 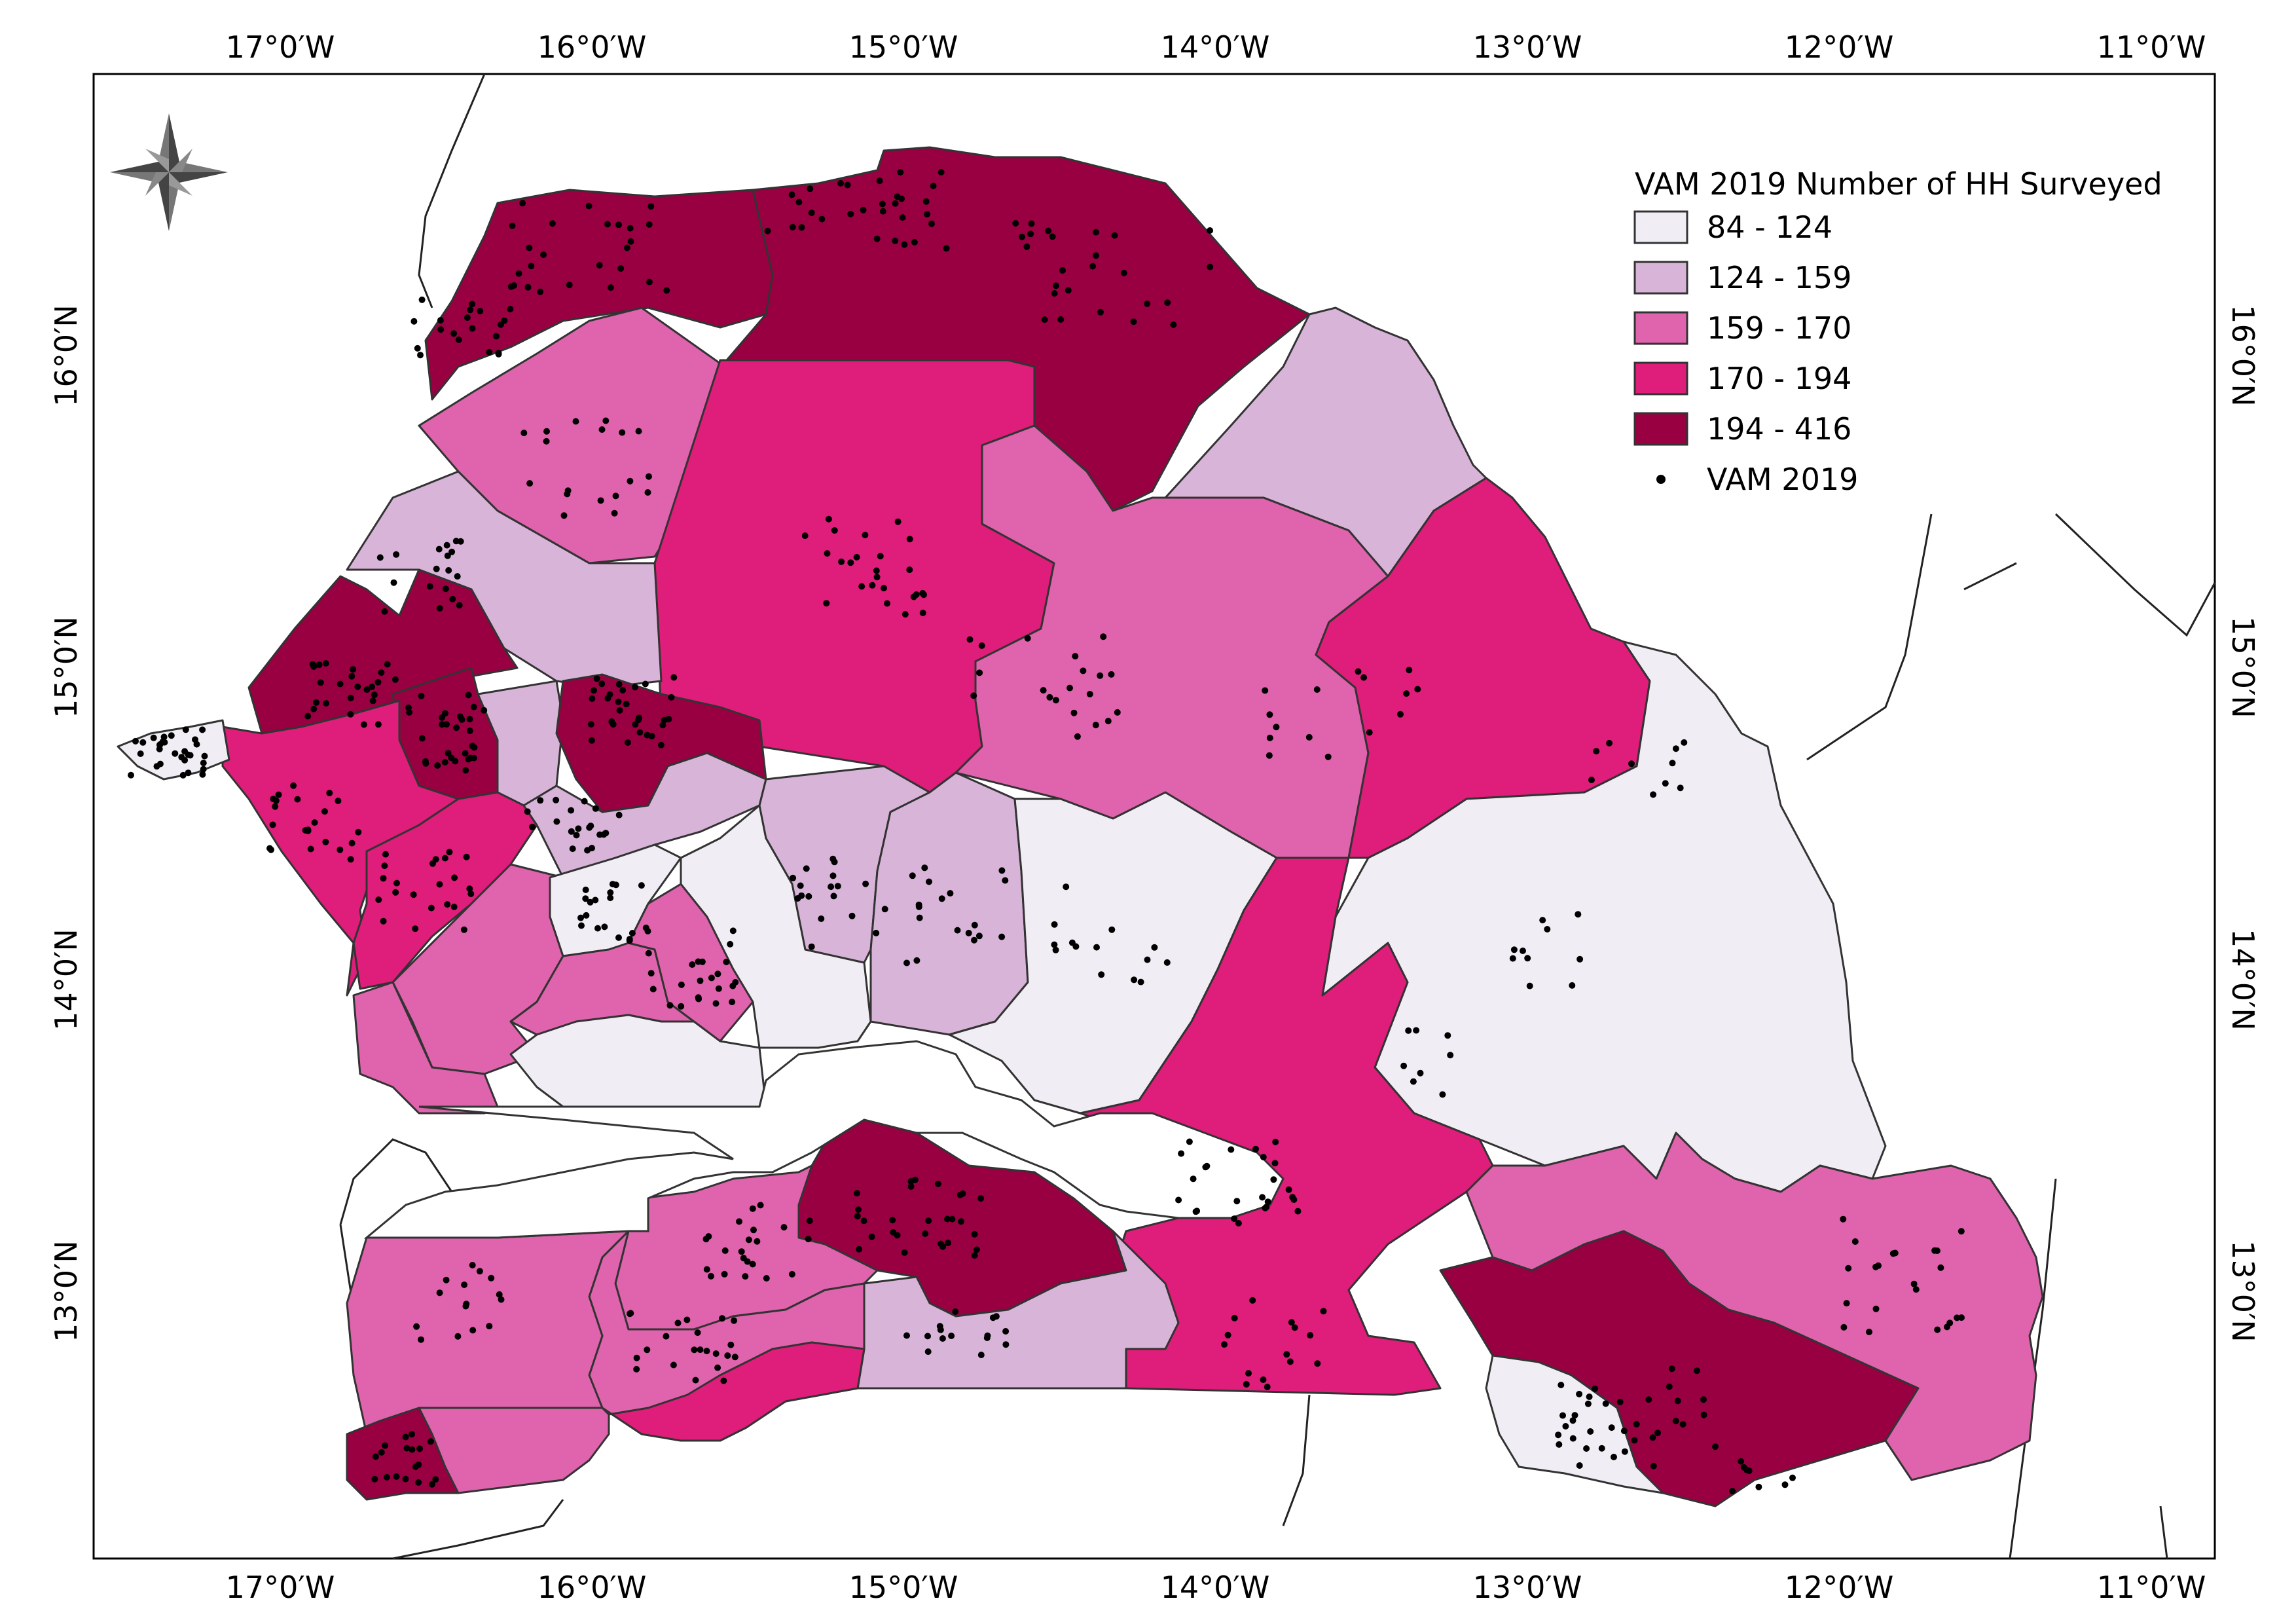 What do you see at coordinates (844, 864) in the screenshot?
I see `district-kaffrine` at bounding box center [844, 864].